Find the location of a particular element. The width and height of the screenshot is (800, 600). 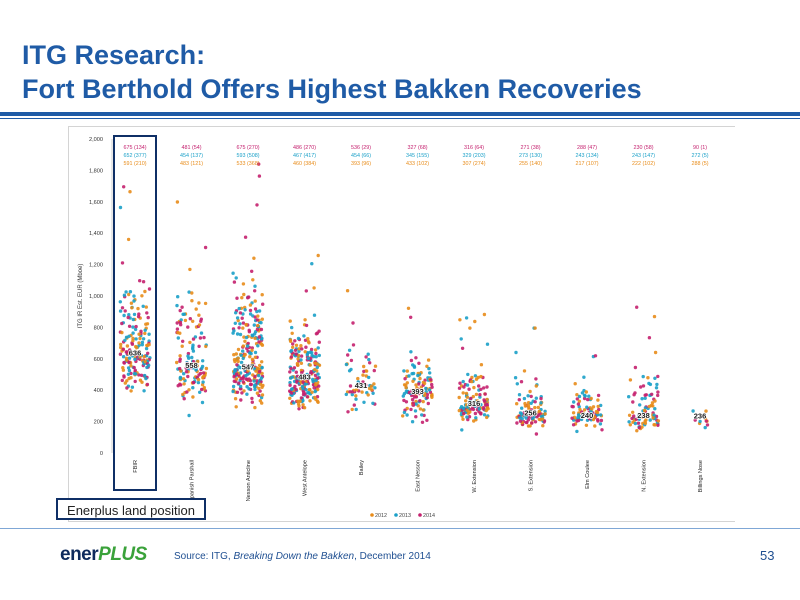

y-tick-label: 1,000 is located at coordinates (96, 297).